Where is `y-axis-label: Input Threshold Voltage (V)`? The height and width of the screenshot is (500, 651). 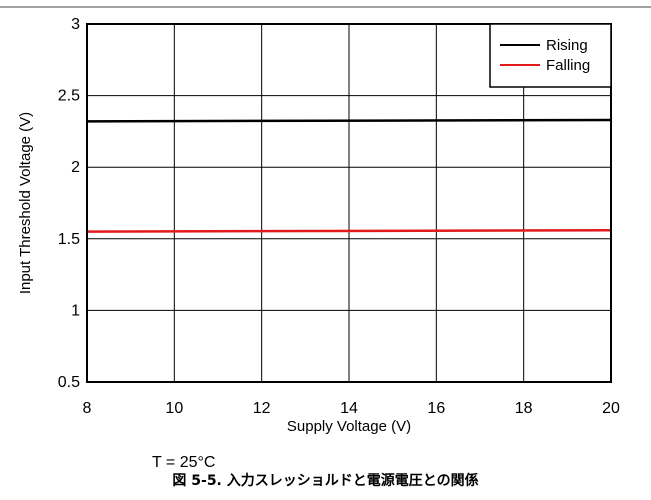 y-axis-label: Input Threshold Voltage (V) is located at coordinates (25, 203).